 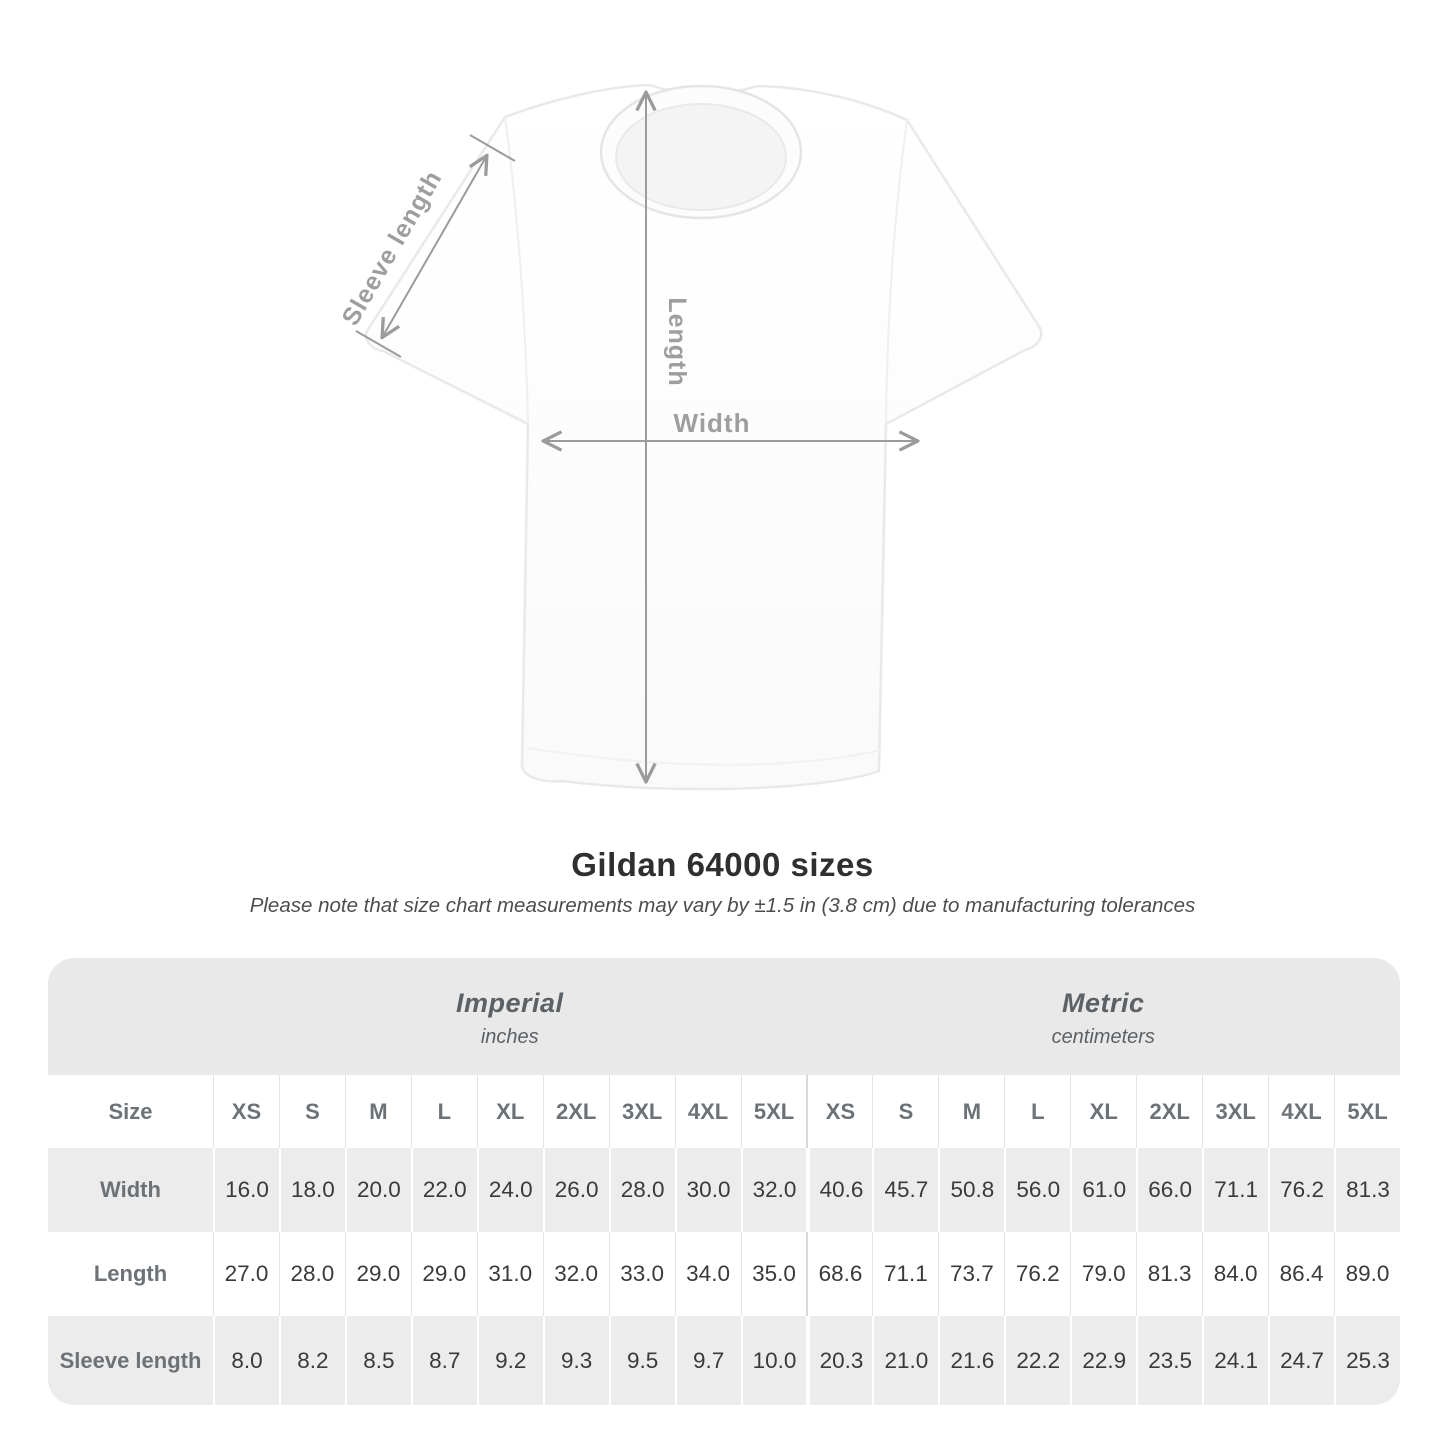 I want to click on table-cell: 22.2, so click(x=1037, y=1360).